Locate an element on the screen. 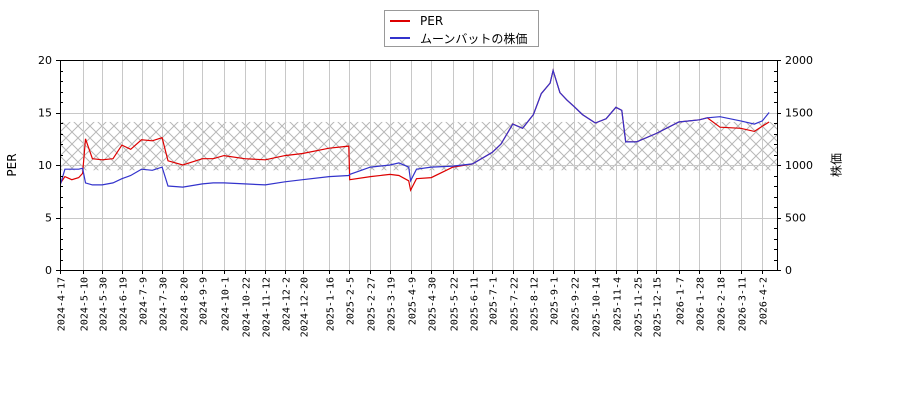 Image resolution: width=900 pixels, height=400 pixels. svg-text: 2025-9-22 is located at coordinates (576, 304).